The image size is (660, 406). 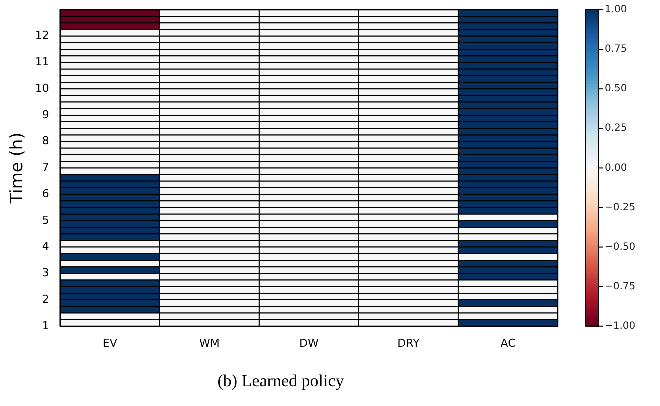 What do you see at coordinates (620, 208) in the screenshot?
I see `color-bar-label: −0.25` at bounding box center [620, 208].